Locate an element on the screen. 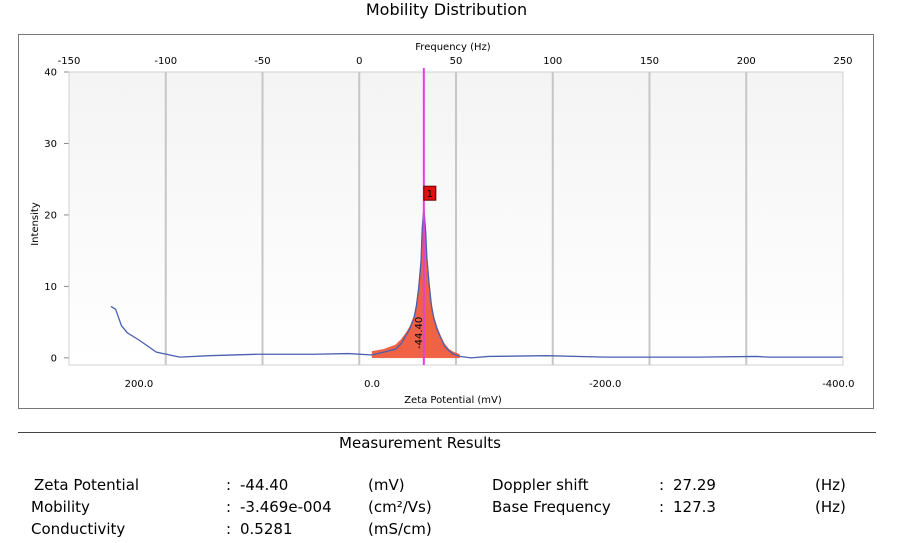 This screenshot has width=913, height=543. mobility-colon: : is located at coordinates (229, 507).